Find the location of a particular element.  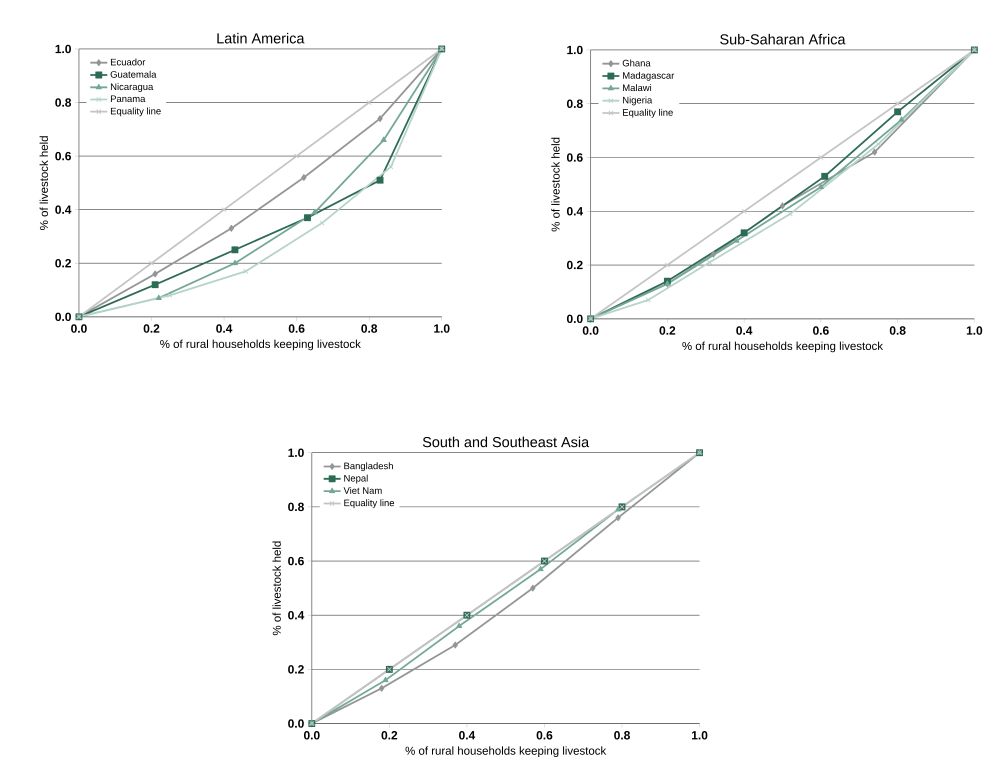

chart-title: South and Southeast Asia is located at coordinates (506, 442).